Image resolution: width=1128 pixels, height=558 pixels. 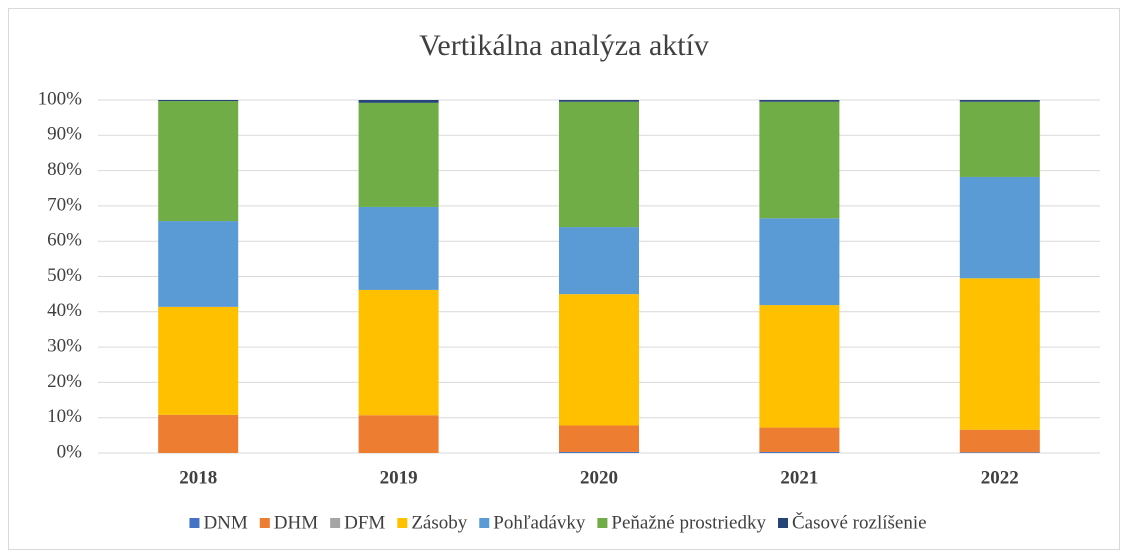 I want to click on x-tick-label: 2018, so click(x=198, y=477).